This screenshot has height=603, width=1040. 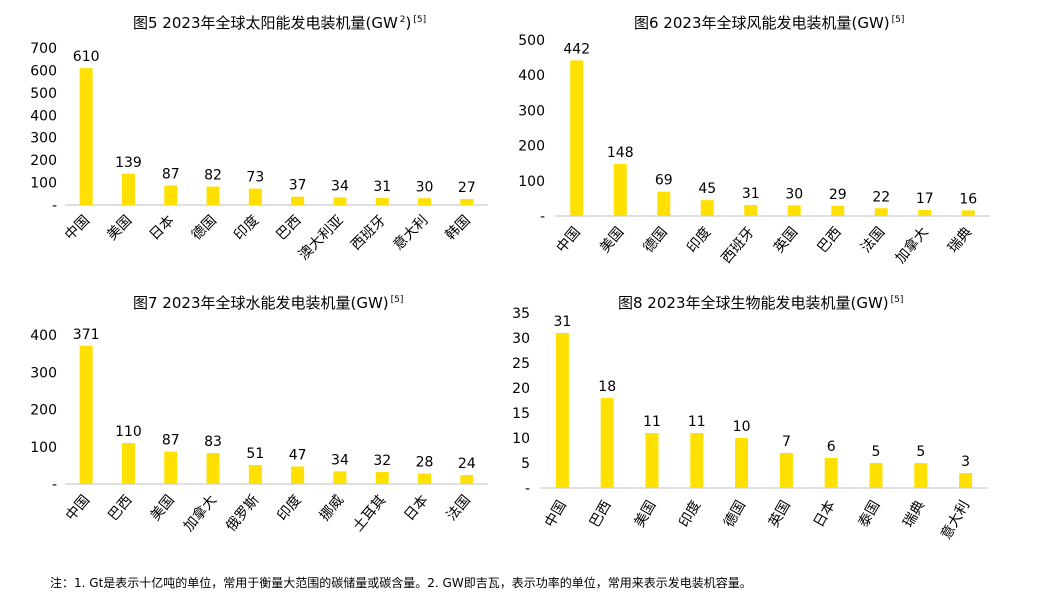 What do you see at coordinates (762, 23) in the screenshot?
I see `chart6-title-text: 图6 2023年全球风能发电装机量(GW)` at bounding box center [762, 23].